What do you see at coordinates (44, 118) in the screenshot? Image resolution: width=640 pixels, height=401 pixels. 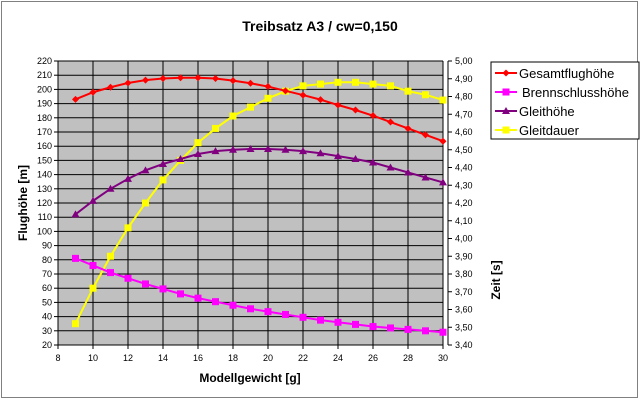 I see `y-tick-label: 180` at bounding box center [44, 118].